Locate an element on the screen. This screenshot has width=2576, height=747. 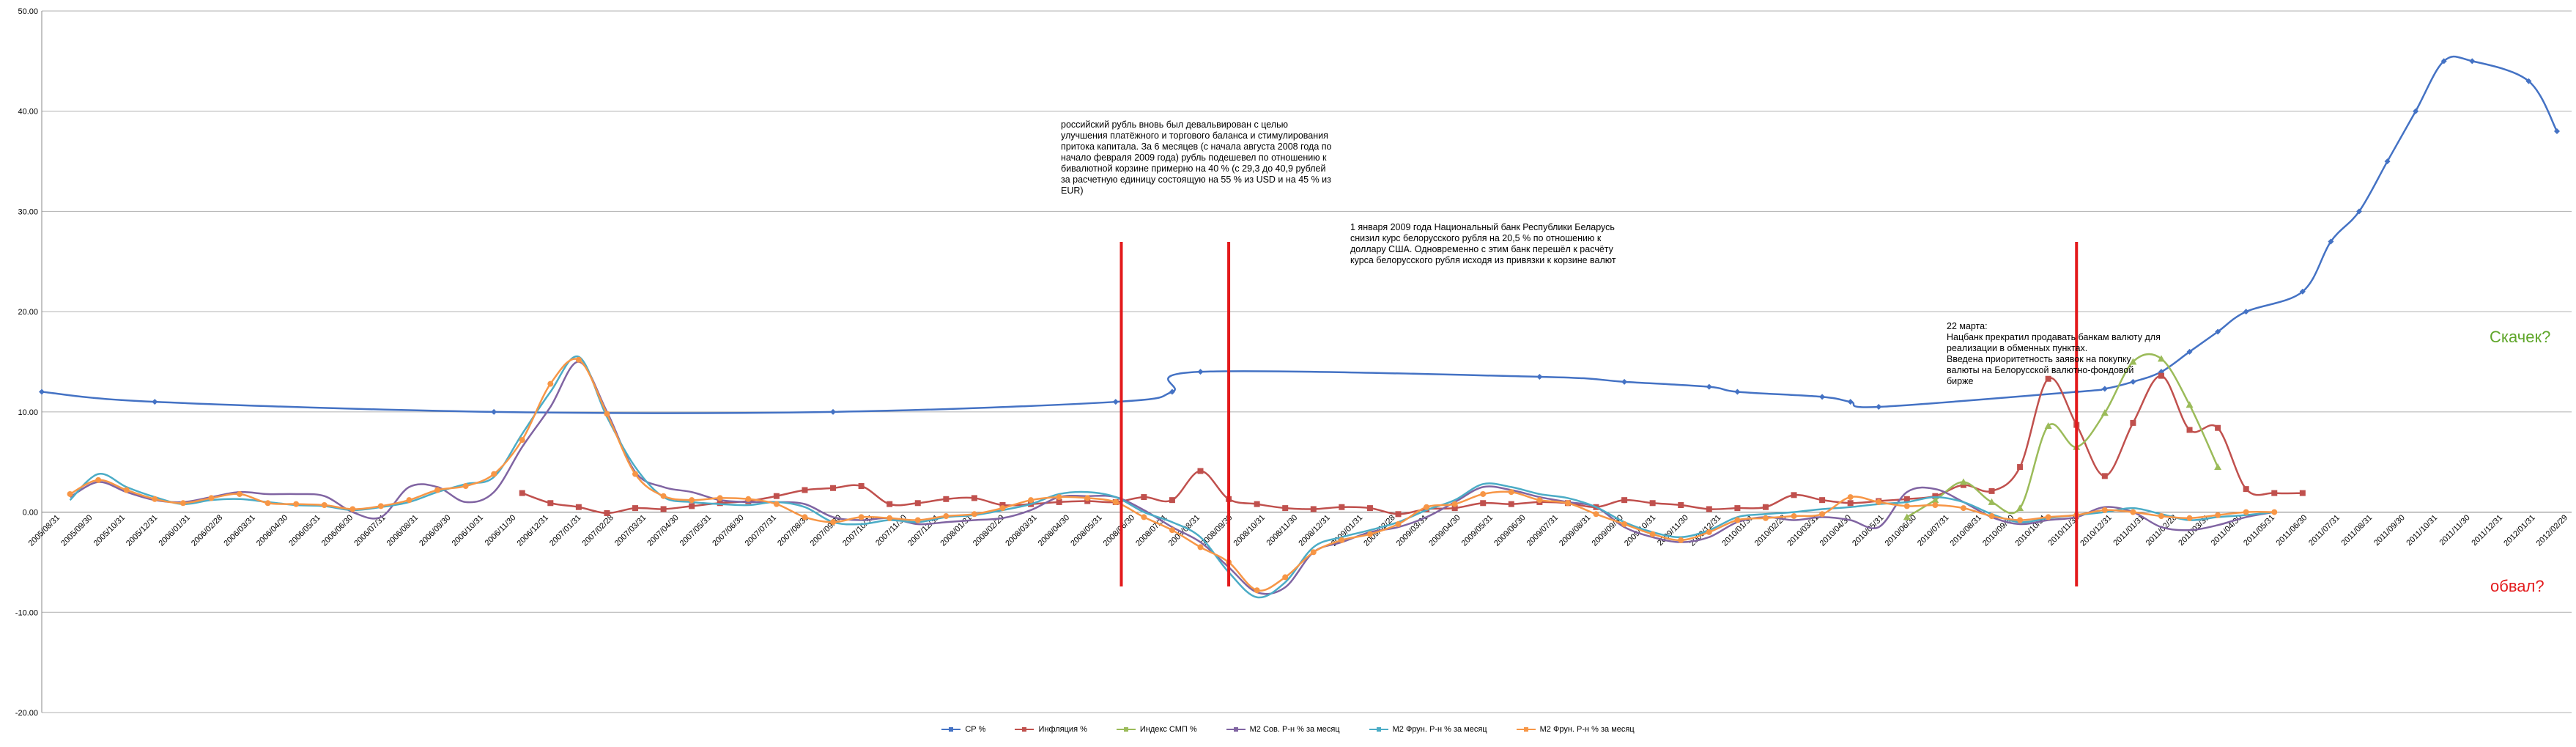
x-tick-label: 2010/08/31 is located at coordinates (1966, 530).